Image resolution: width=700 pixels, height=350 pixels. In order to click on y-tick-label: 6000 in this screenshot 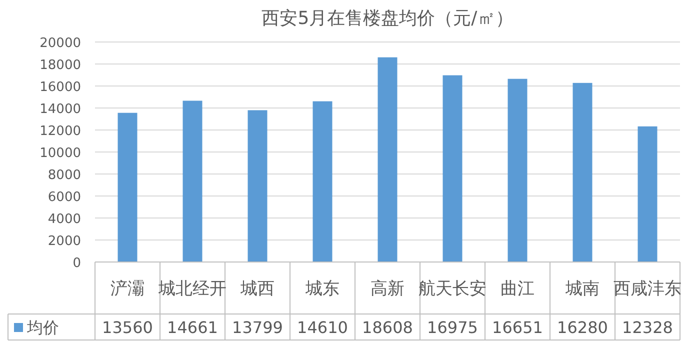, I will do `click(64, 197)`.